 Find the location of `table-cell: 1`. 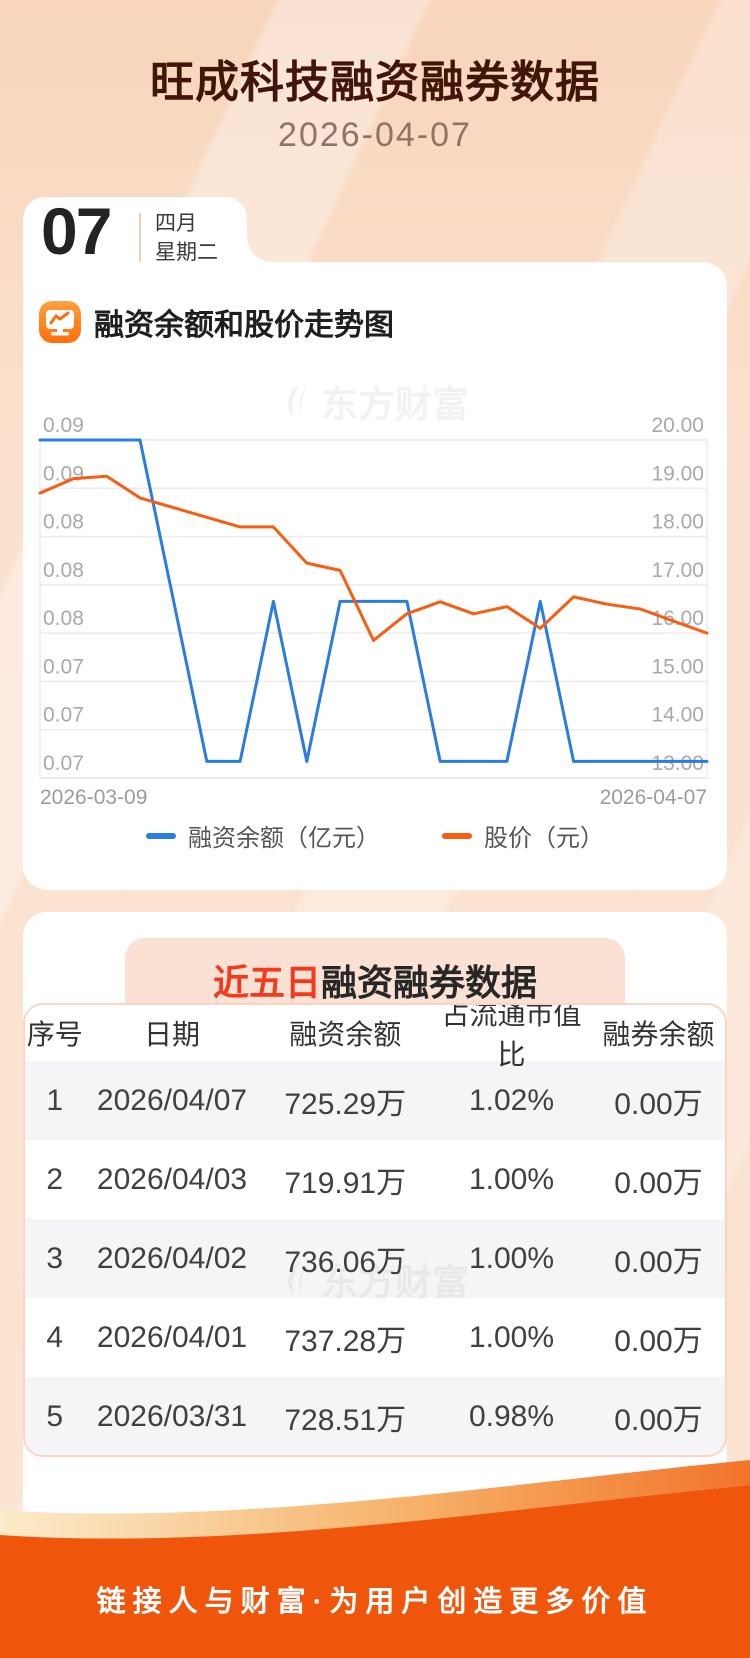

table-cell: 1 is located at coordinates (55, 1100).